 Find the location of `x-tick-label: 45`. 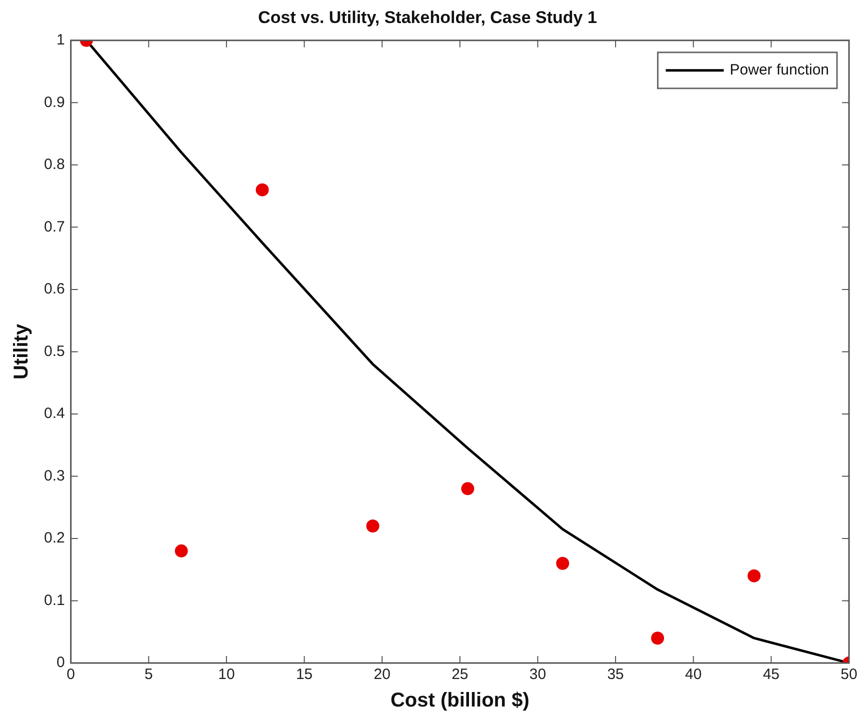

x-tick-label: 45 is located at coordinates (771, 675).